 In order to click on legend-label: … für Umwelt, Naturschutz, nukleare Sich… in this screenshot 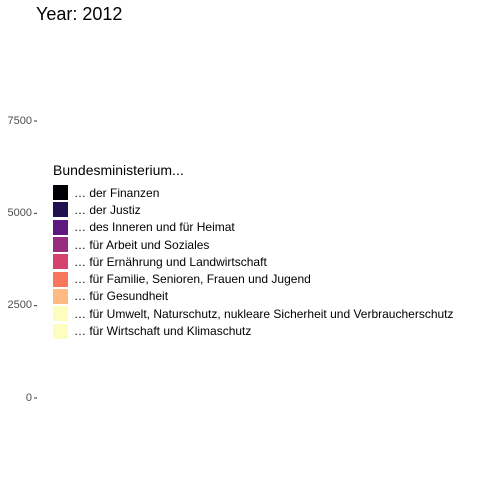, I will do `click(264, 313)`.